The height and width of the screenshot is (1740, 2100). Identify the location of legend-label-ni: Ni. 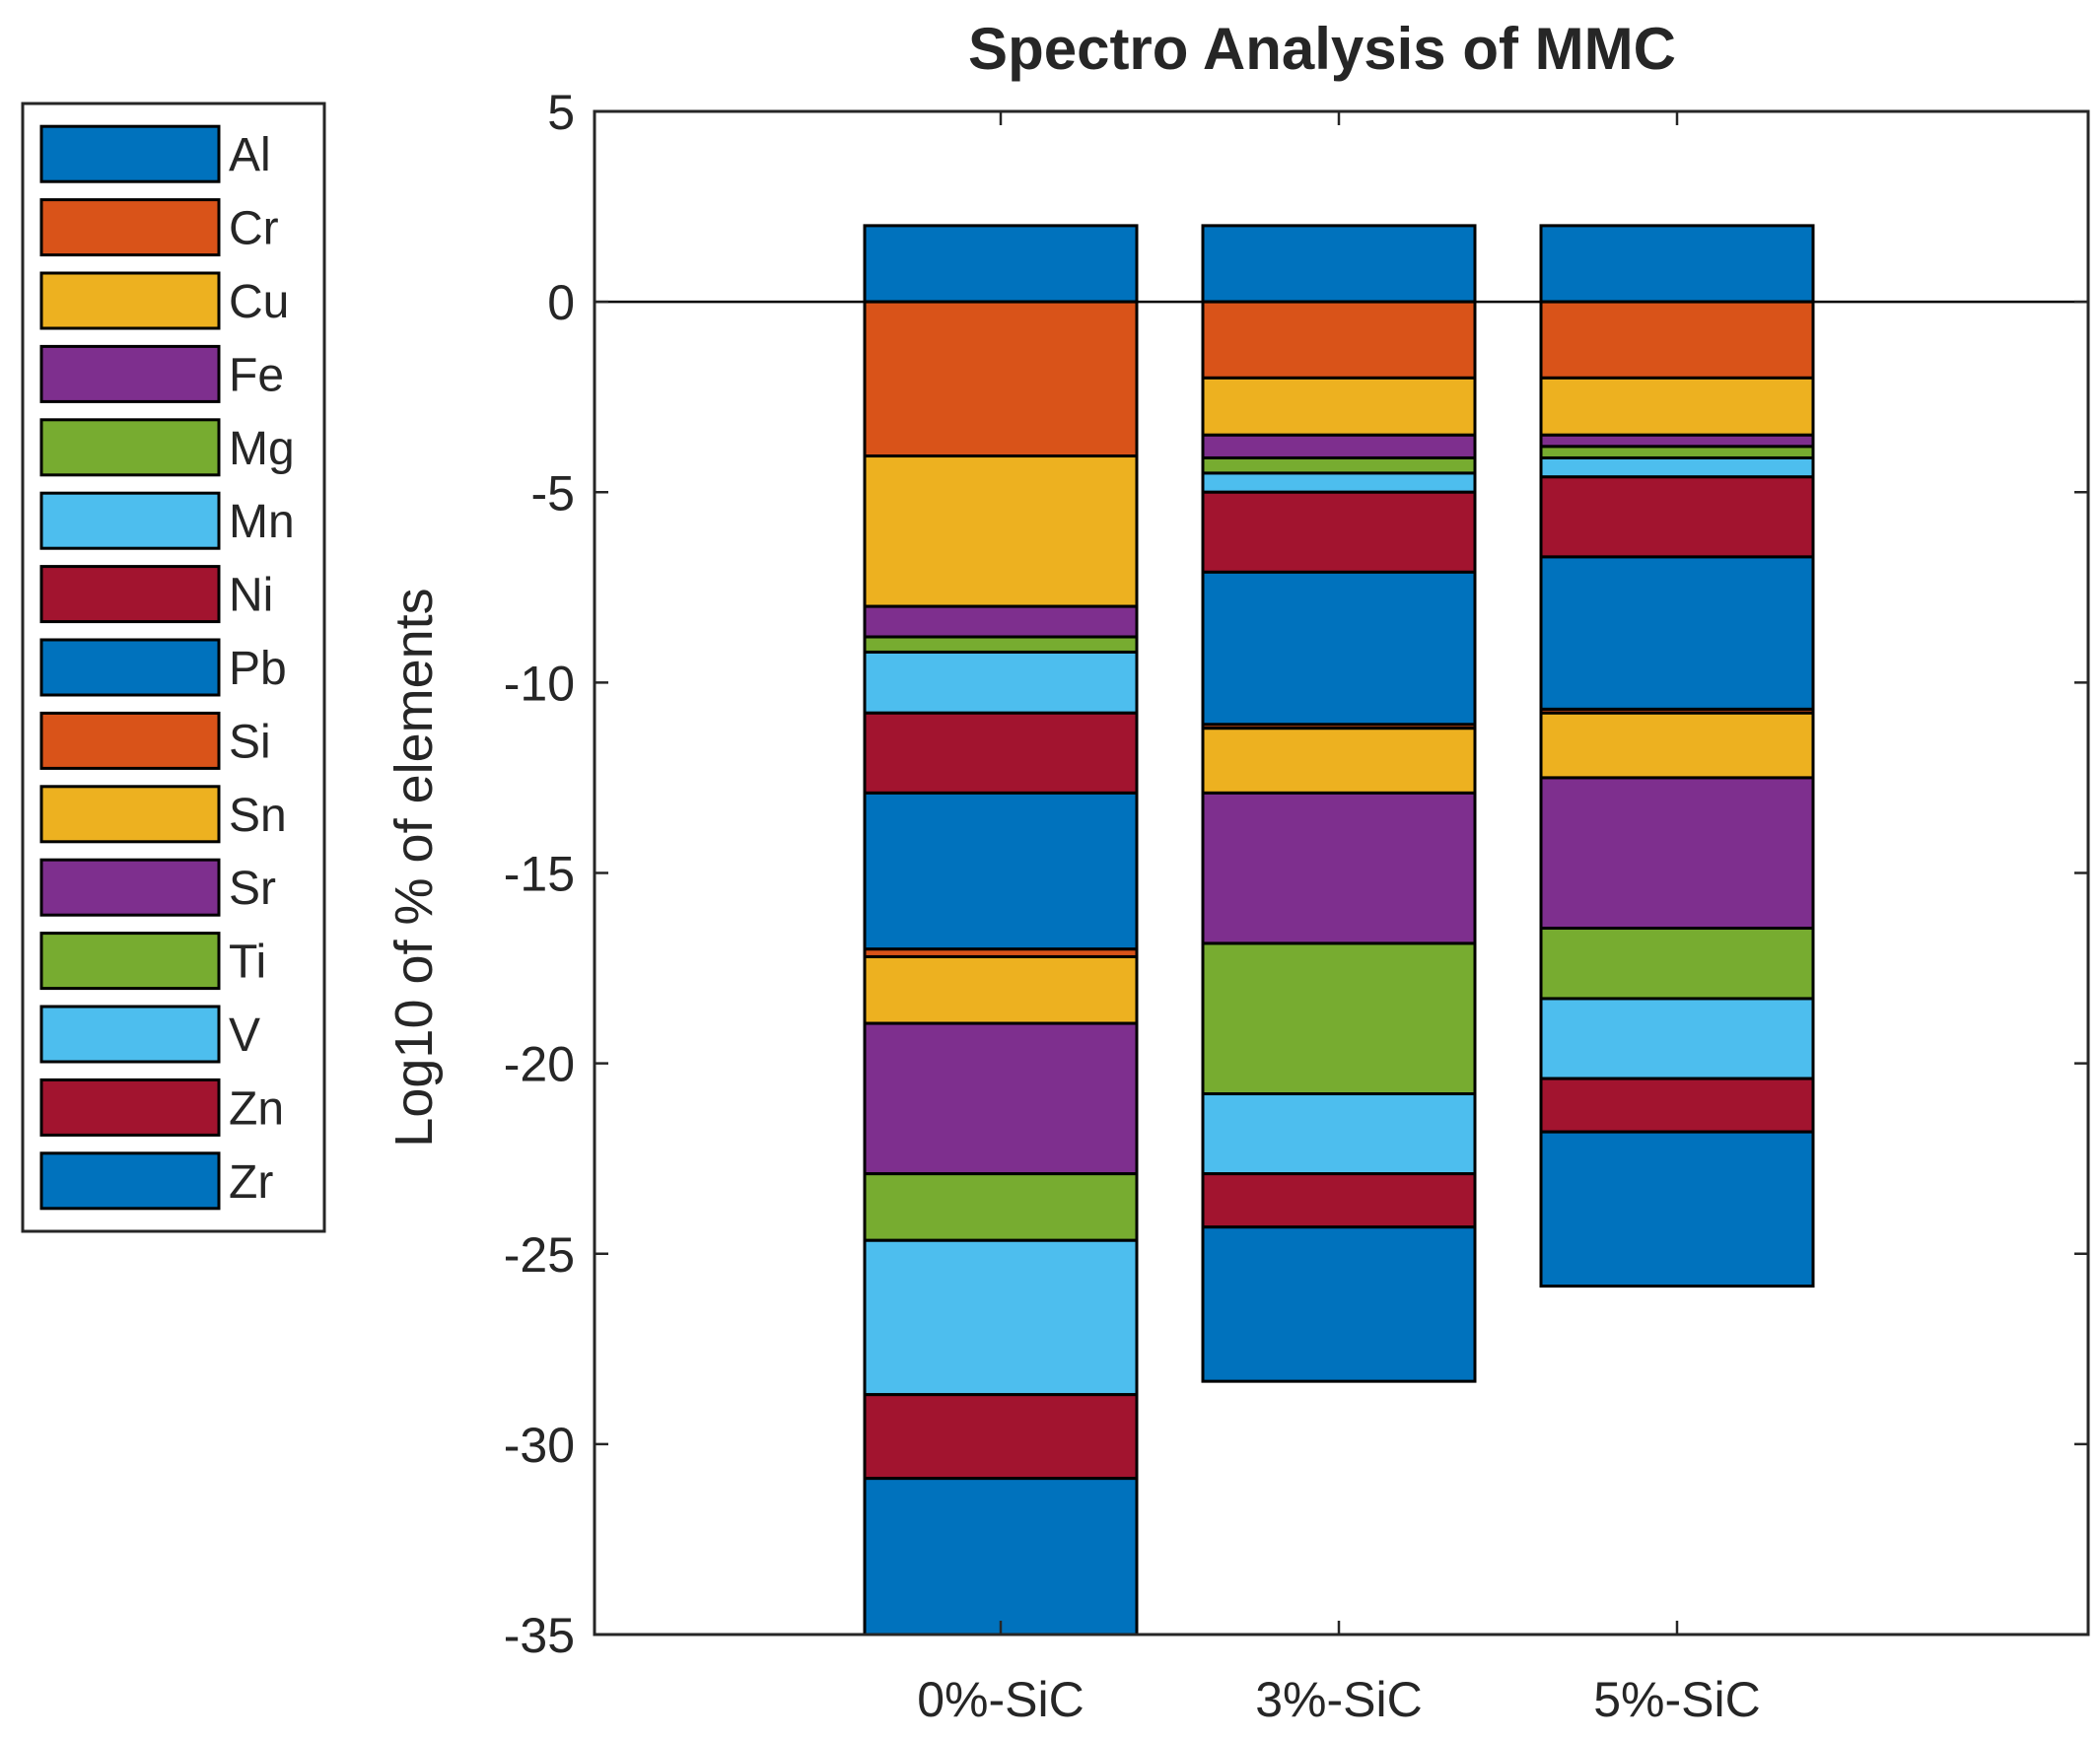
(251, 596).